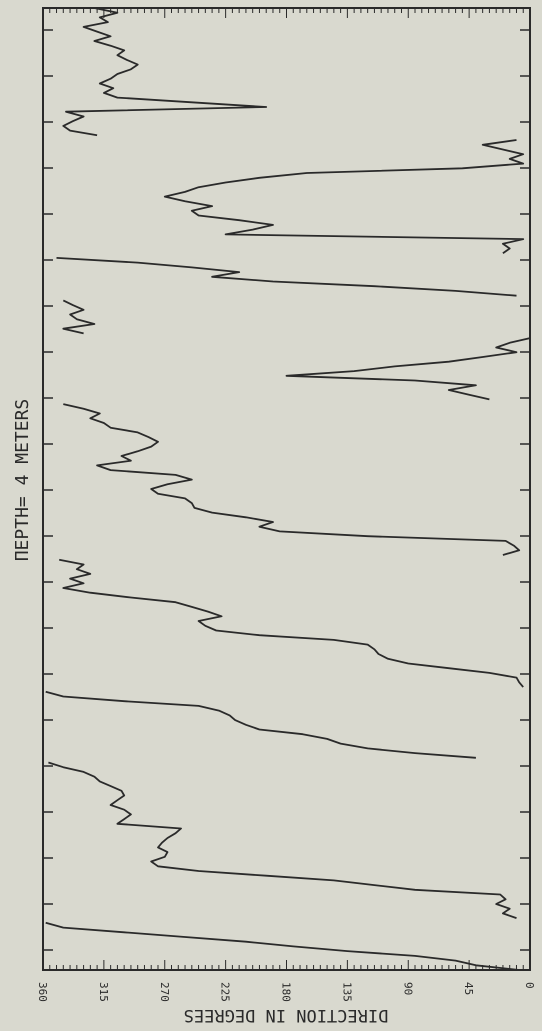 The height and width of the screenshot is (1031, 542). Describe the element at coordinates (42, 992) in the screenshot. I see `direction-tick-label: 360` at that location.